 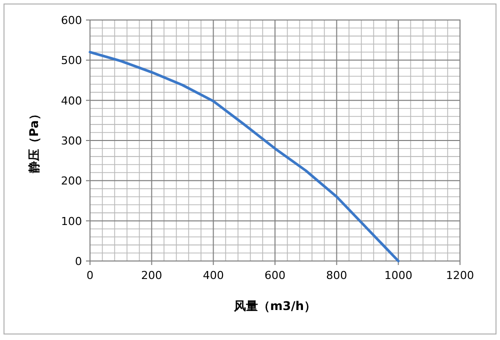 What do you see at coordinates (275, 275) in the screenshot?
I see `x-tick-label: 600` at bounding box center [275, 275].